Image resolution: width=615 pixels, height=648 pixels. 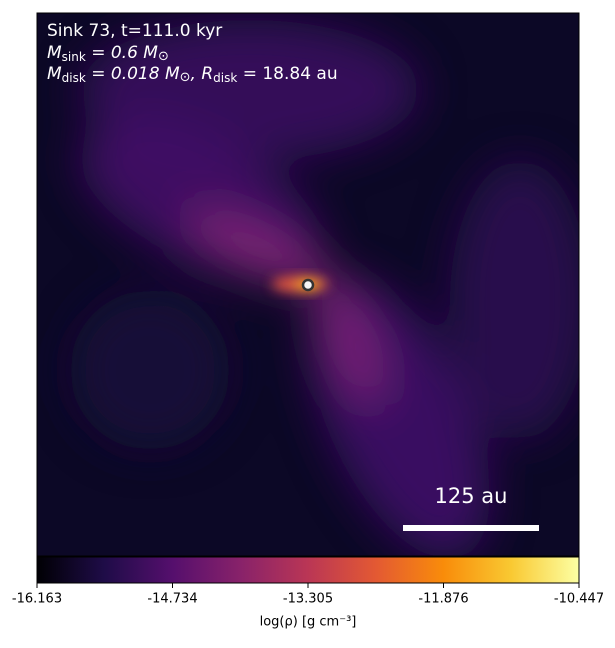 I want to click on scale-bar-label: 125 au, so click(x=471, y=496).